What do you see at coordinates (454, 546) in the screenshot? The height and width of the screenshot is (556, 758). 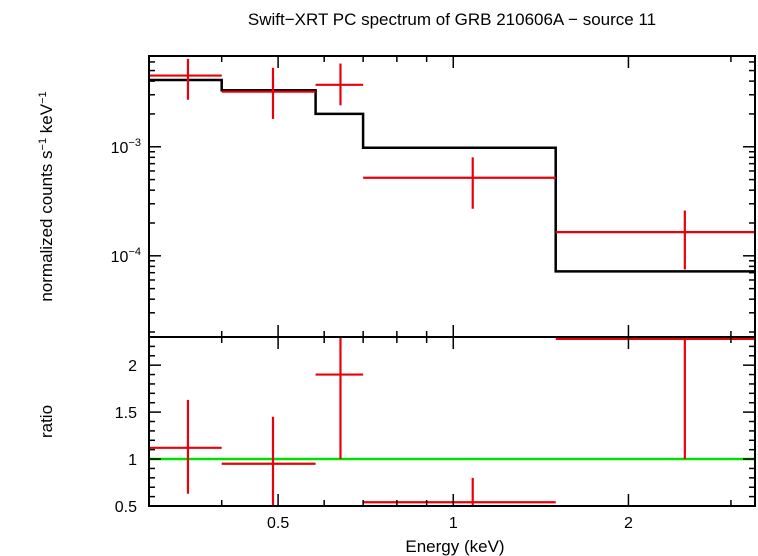 I see `x-axis-label: Energy (keV)` at bounding box center [454, 546].